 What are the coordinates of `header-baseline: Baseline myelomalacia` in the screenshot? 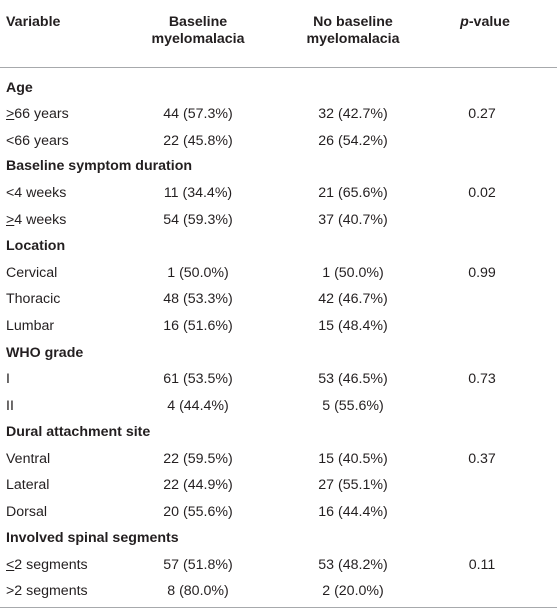 It's located at (198, 30).